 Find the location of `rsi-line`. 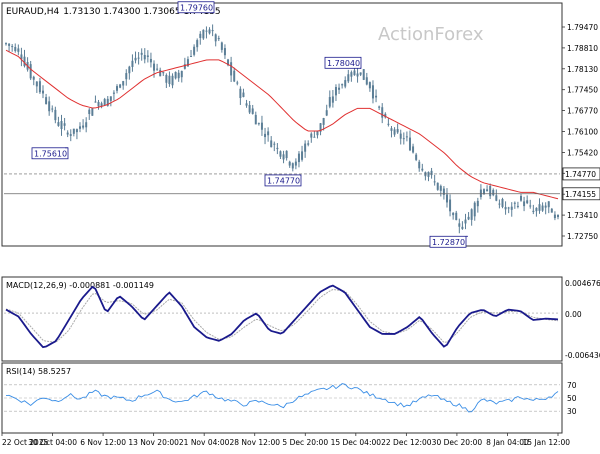

rsi-line is located at coordinates (282, 398).